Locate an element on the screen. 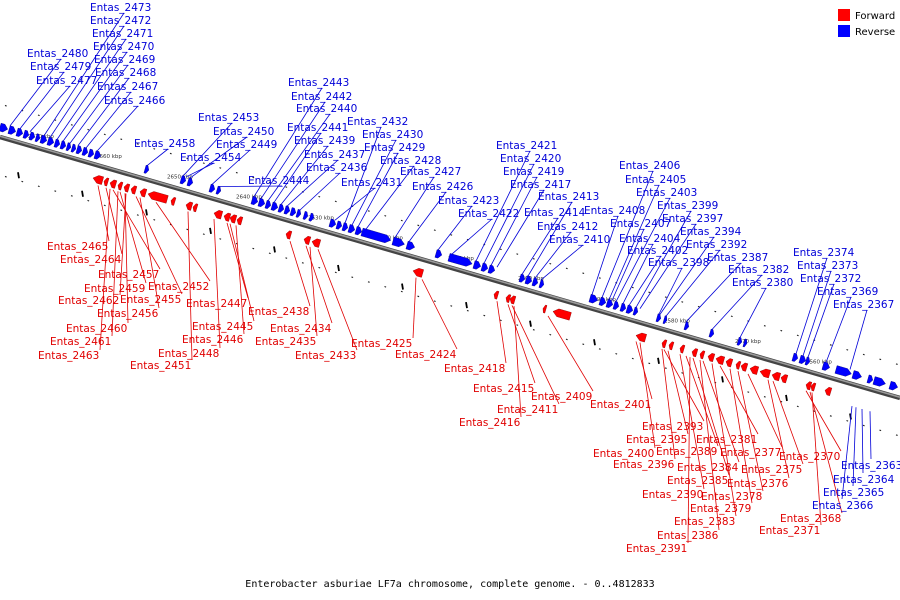  reverse-gene-label: Entas_2369 is located at coordinates (847, 292).